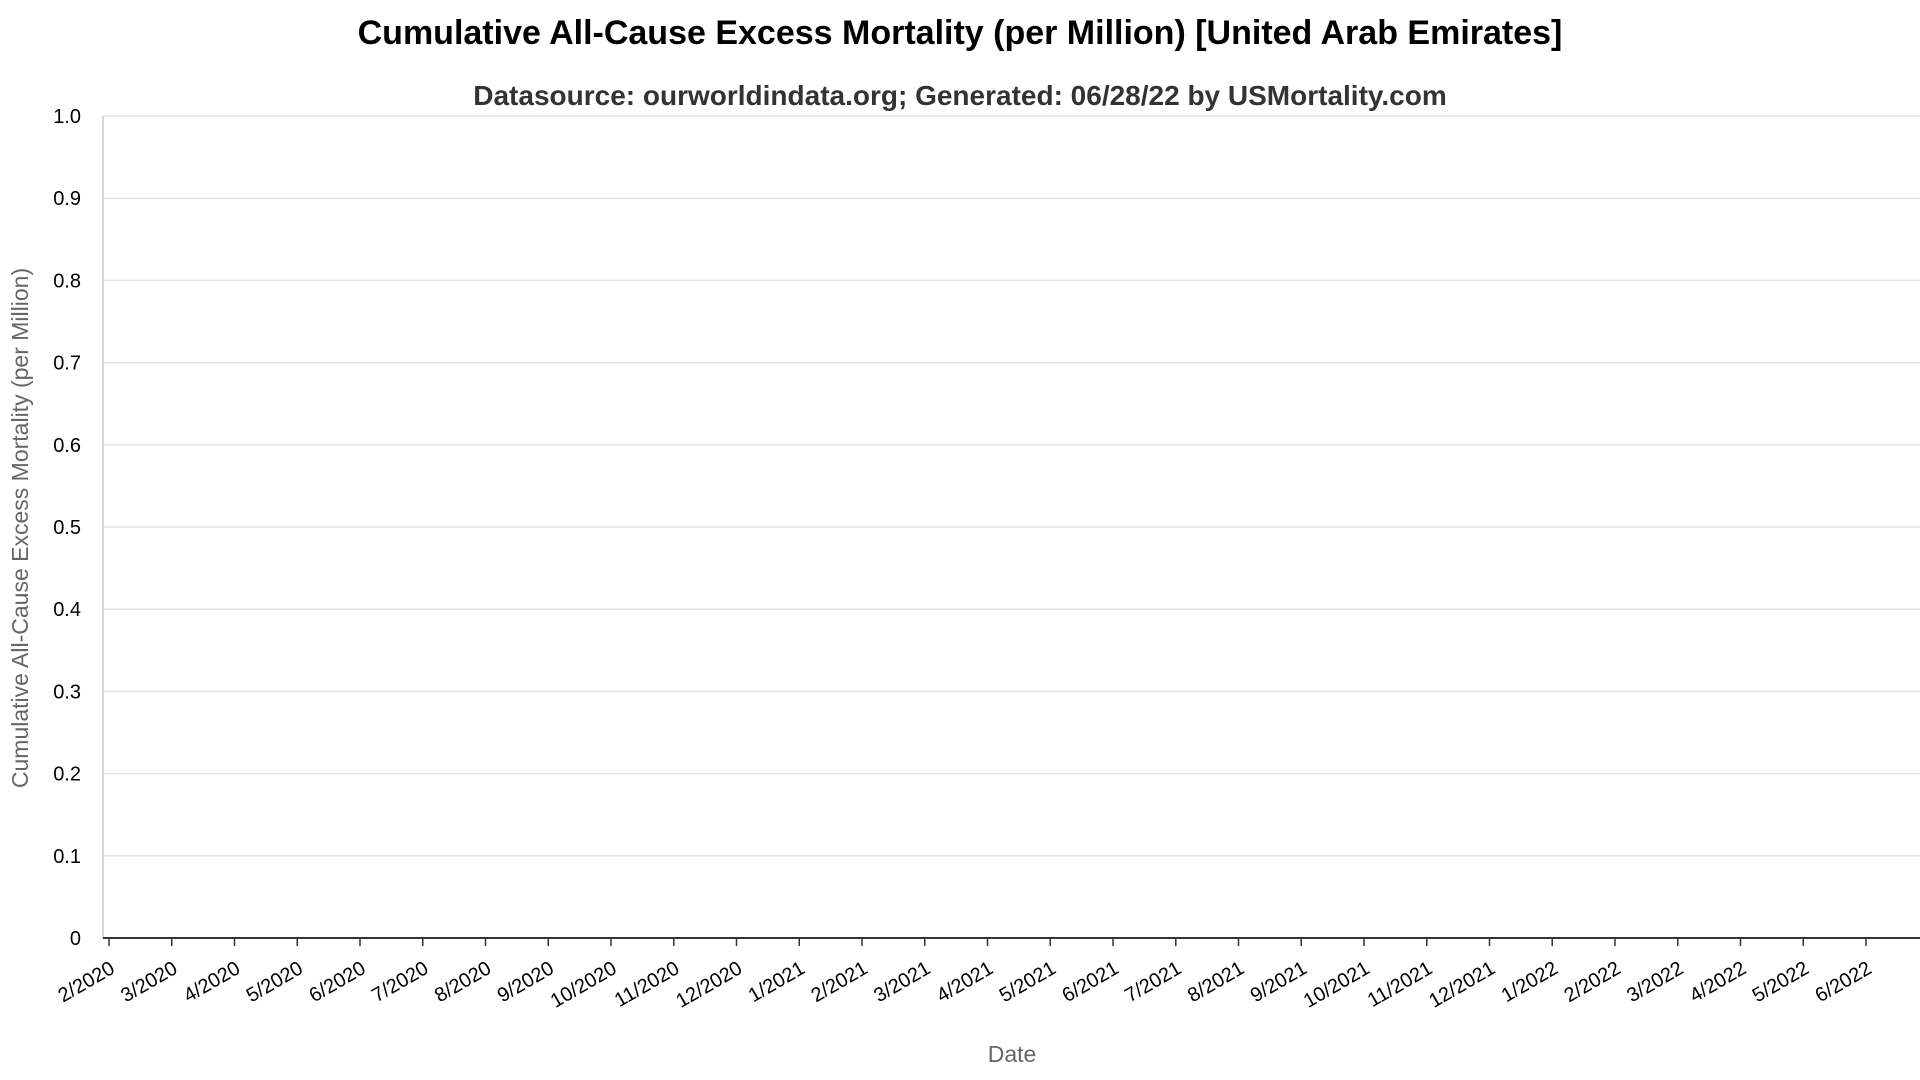 The width and height of the screenshot is (1920, 1080). What do you see at coordinates (67, 775) in the screenshot?
I see `y-tick-label: 0.2` at bounding box center [67, 775].